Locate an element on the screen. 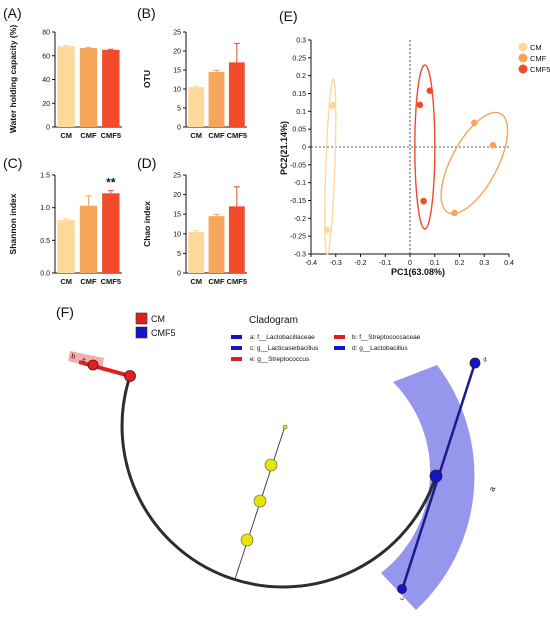  legend-marker-cm is located at coordinates (523, 47).